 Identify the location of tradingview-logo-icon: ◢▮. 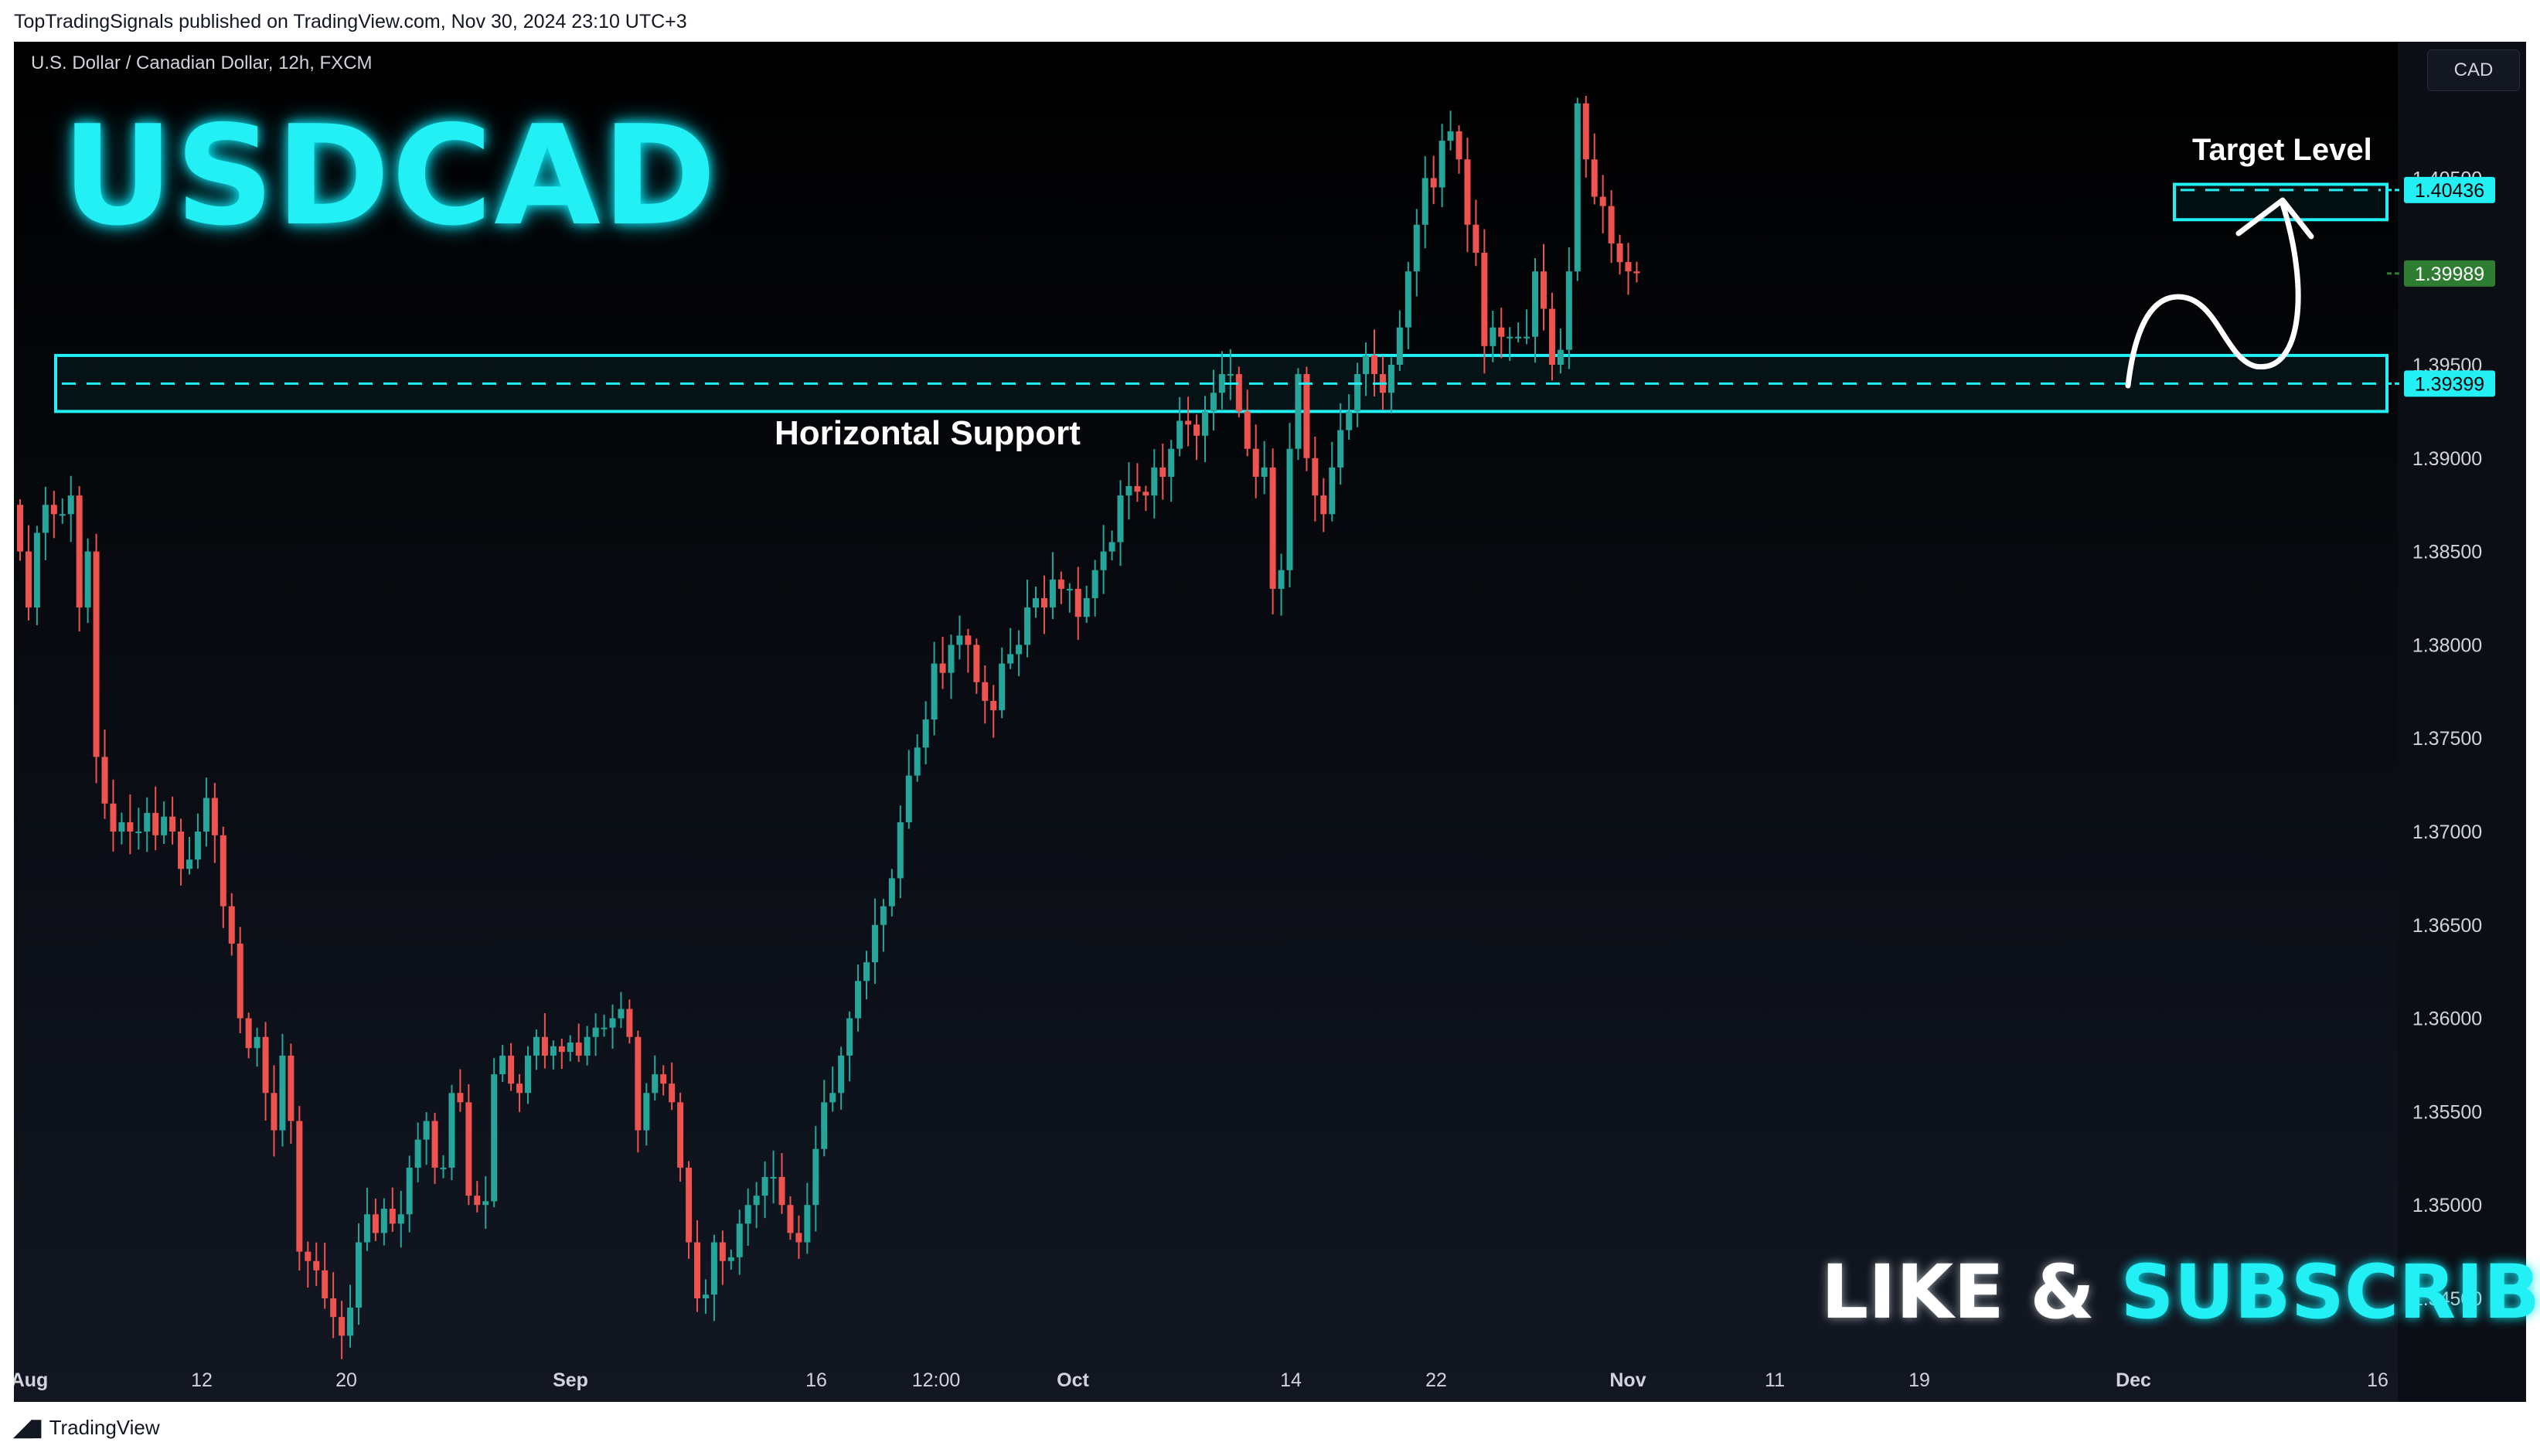
(29, 1428).